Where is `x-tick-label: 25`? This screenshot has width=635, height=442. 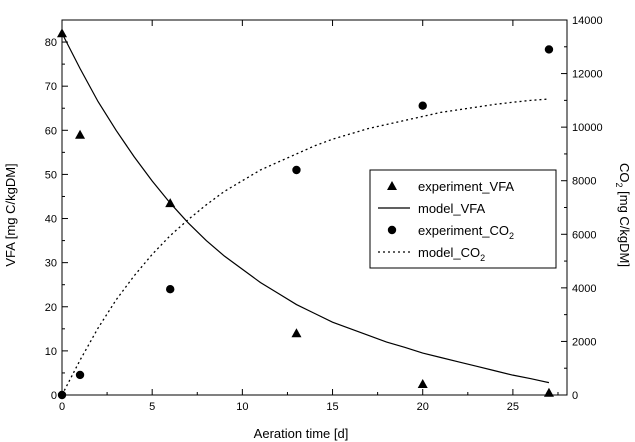 x-tick-label: 25 is located at coordinates (513, 407).